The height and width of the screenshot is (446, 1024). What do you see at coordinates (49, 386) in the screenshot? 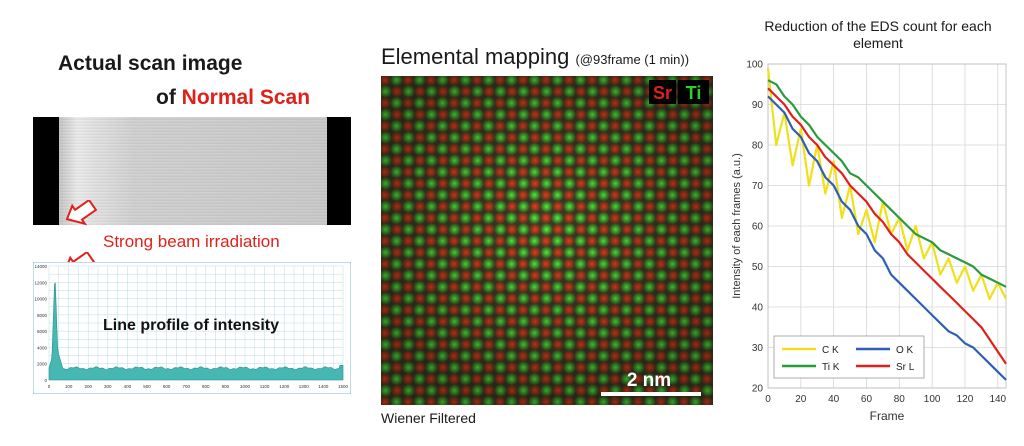
I see `profile-x-tick: 0` at bounding box center [49, 386].